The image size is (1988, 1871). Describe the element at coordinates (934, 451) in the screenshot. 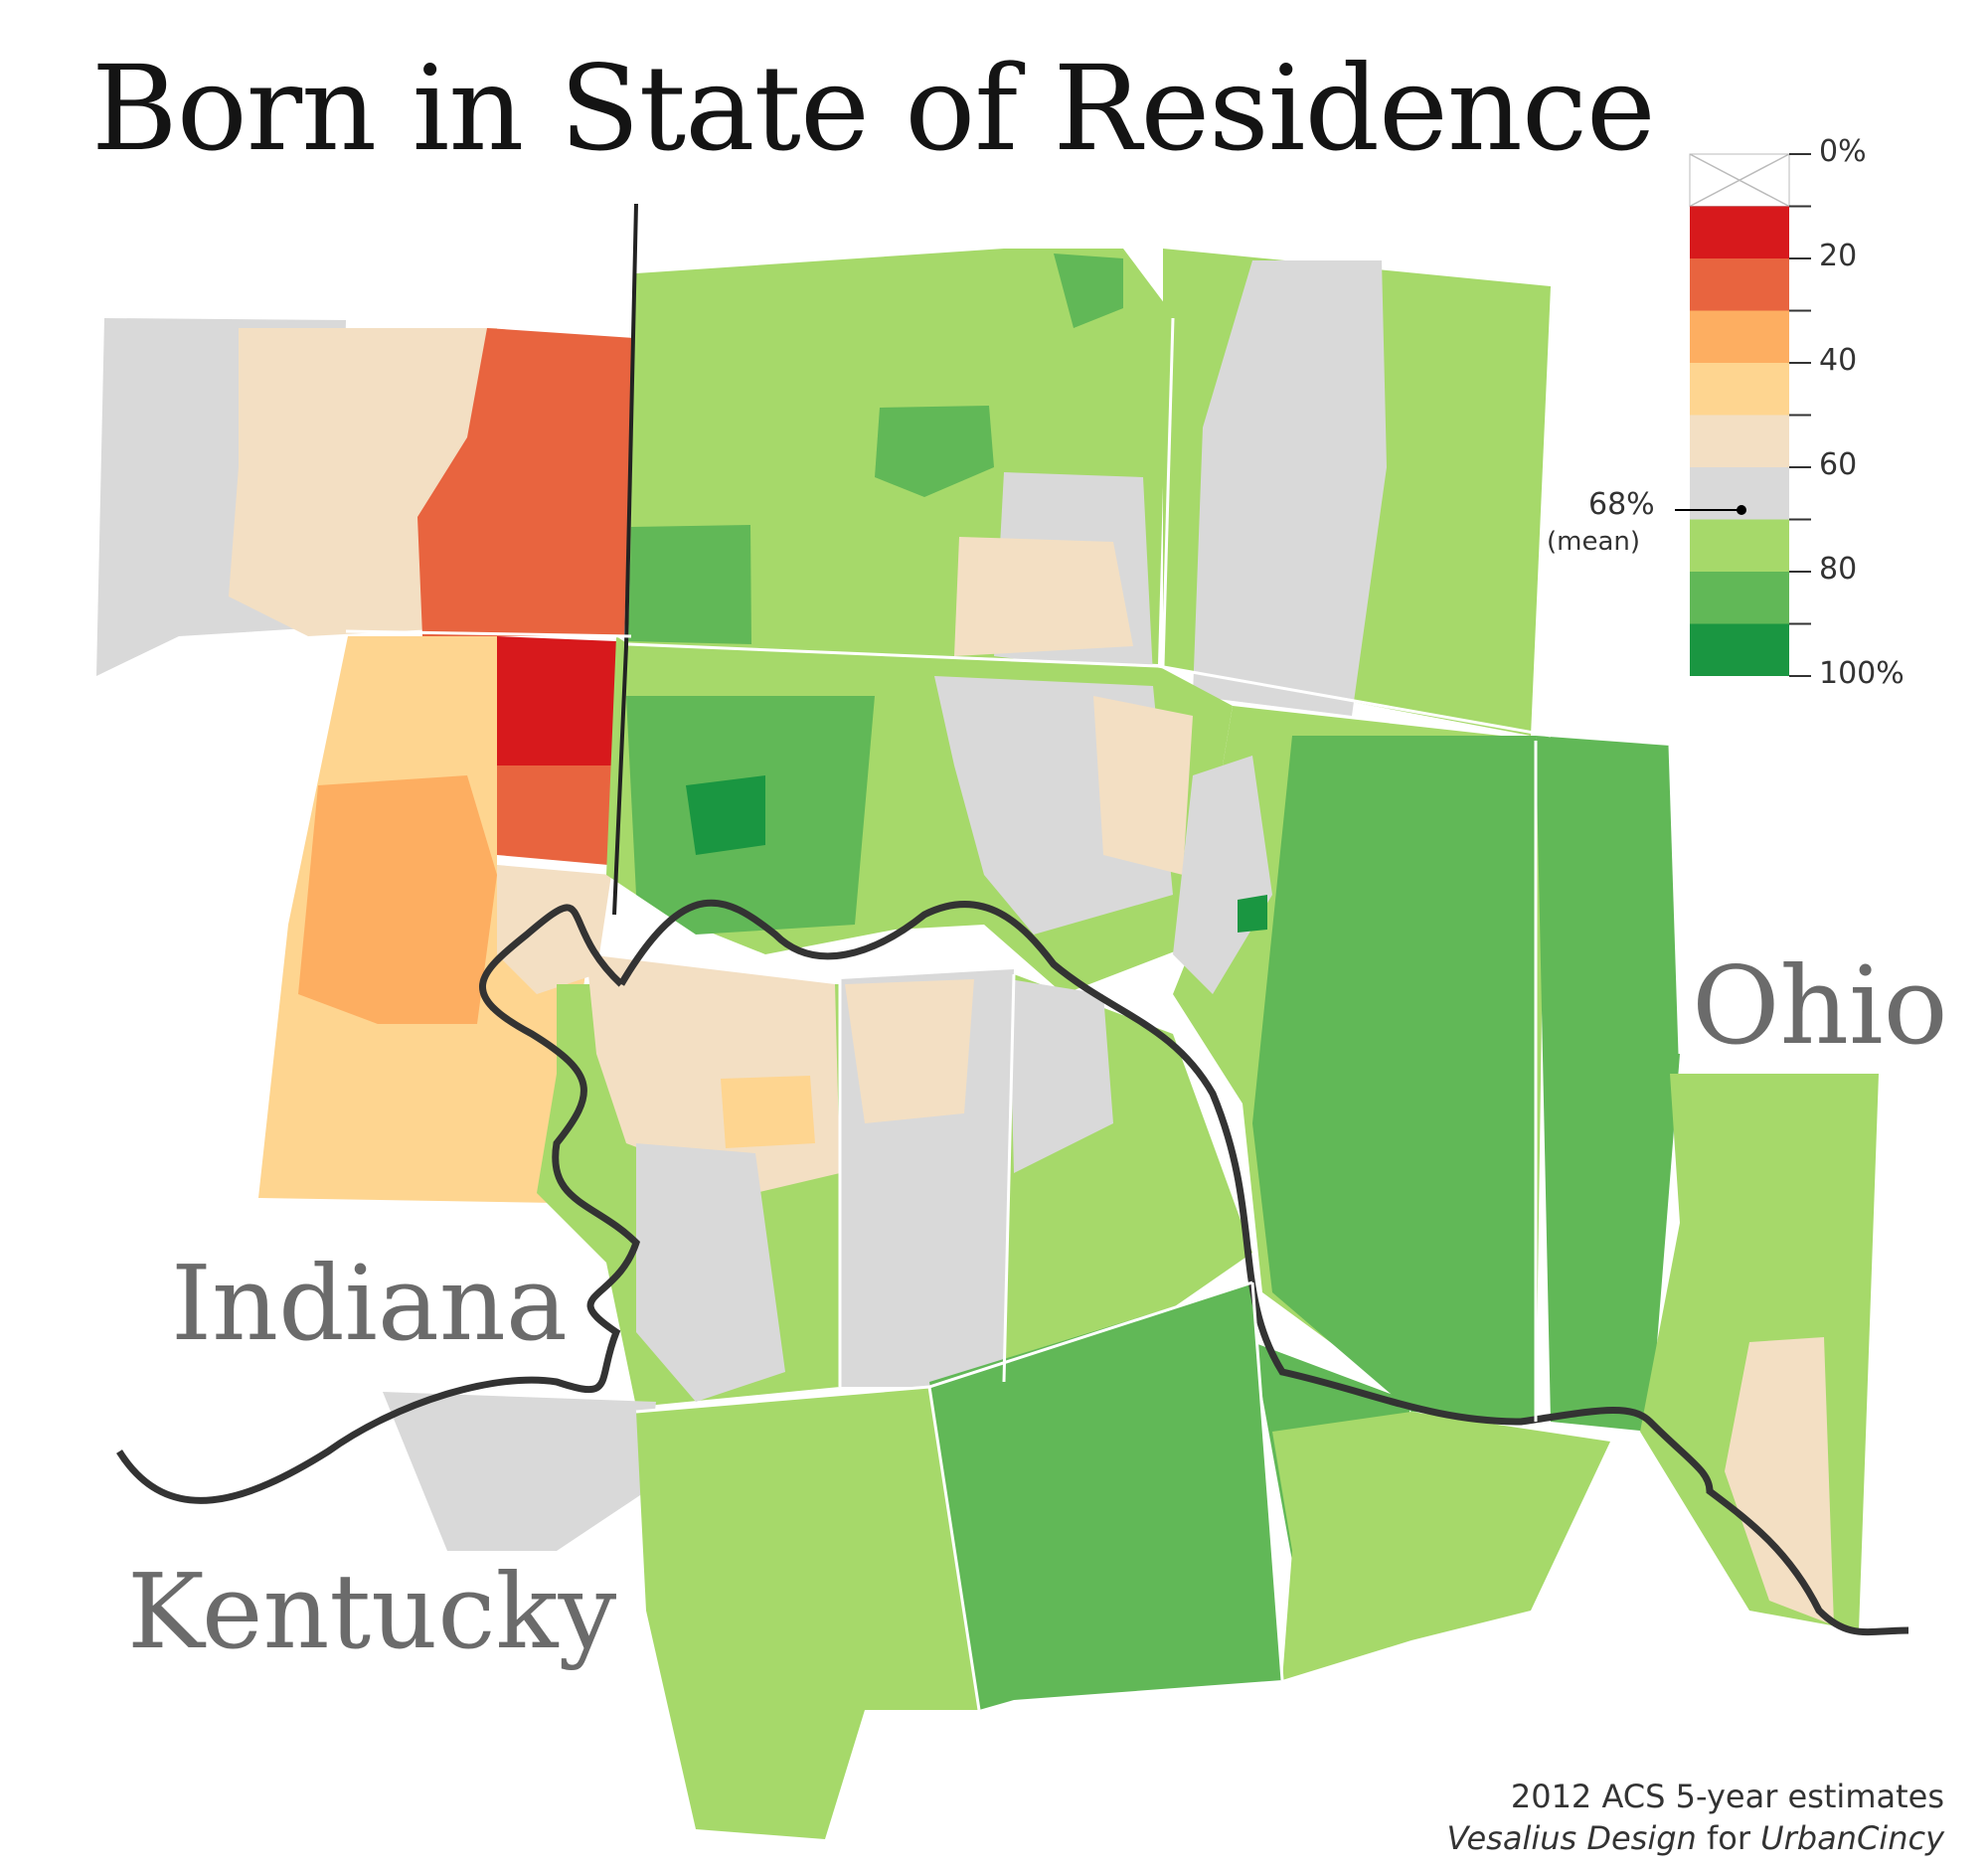

I see `tract-ohio-north-green` at that location.